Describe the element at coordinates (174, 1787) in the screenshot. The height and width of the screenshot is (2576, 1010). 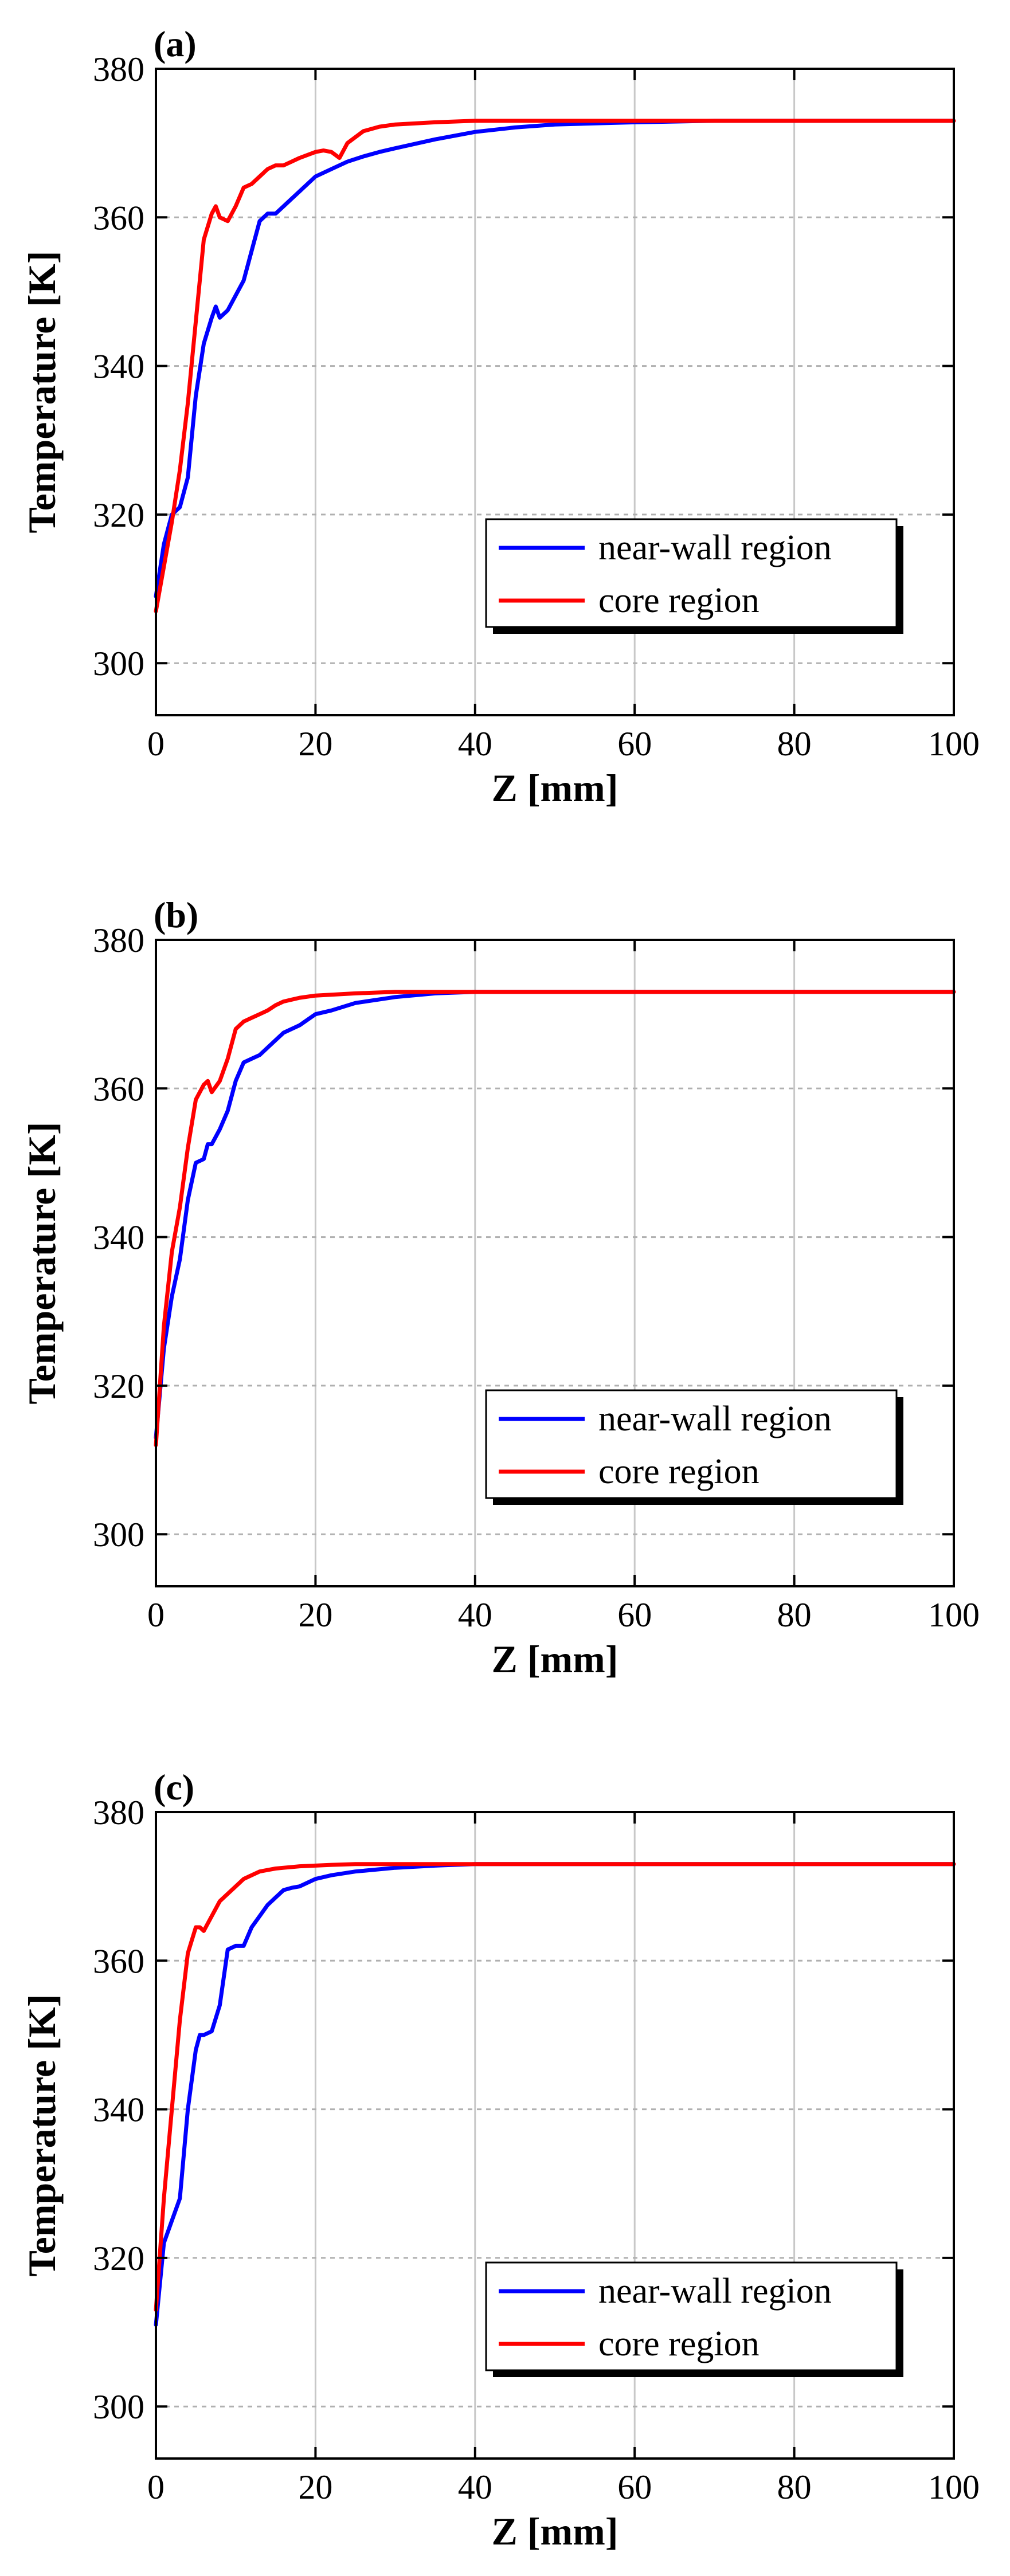
I see `panel-label: (c)` at that location.